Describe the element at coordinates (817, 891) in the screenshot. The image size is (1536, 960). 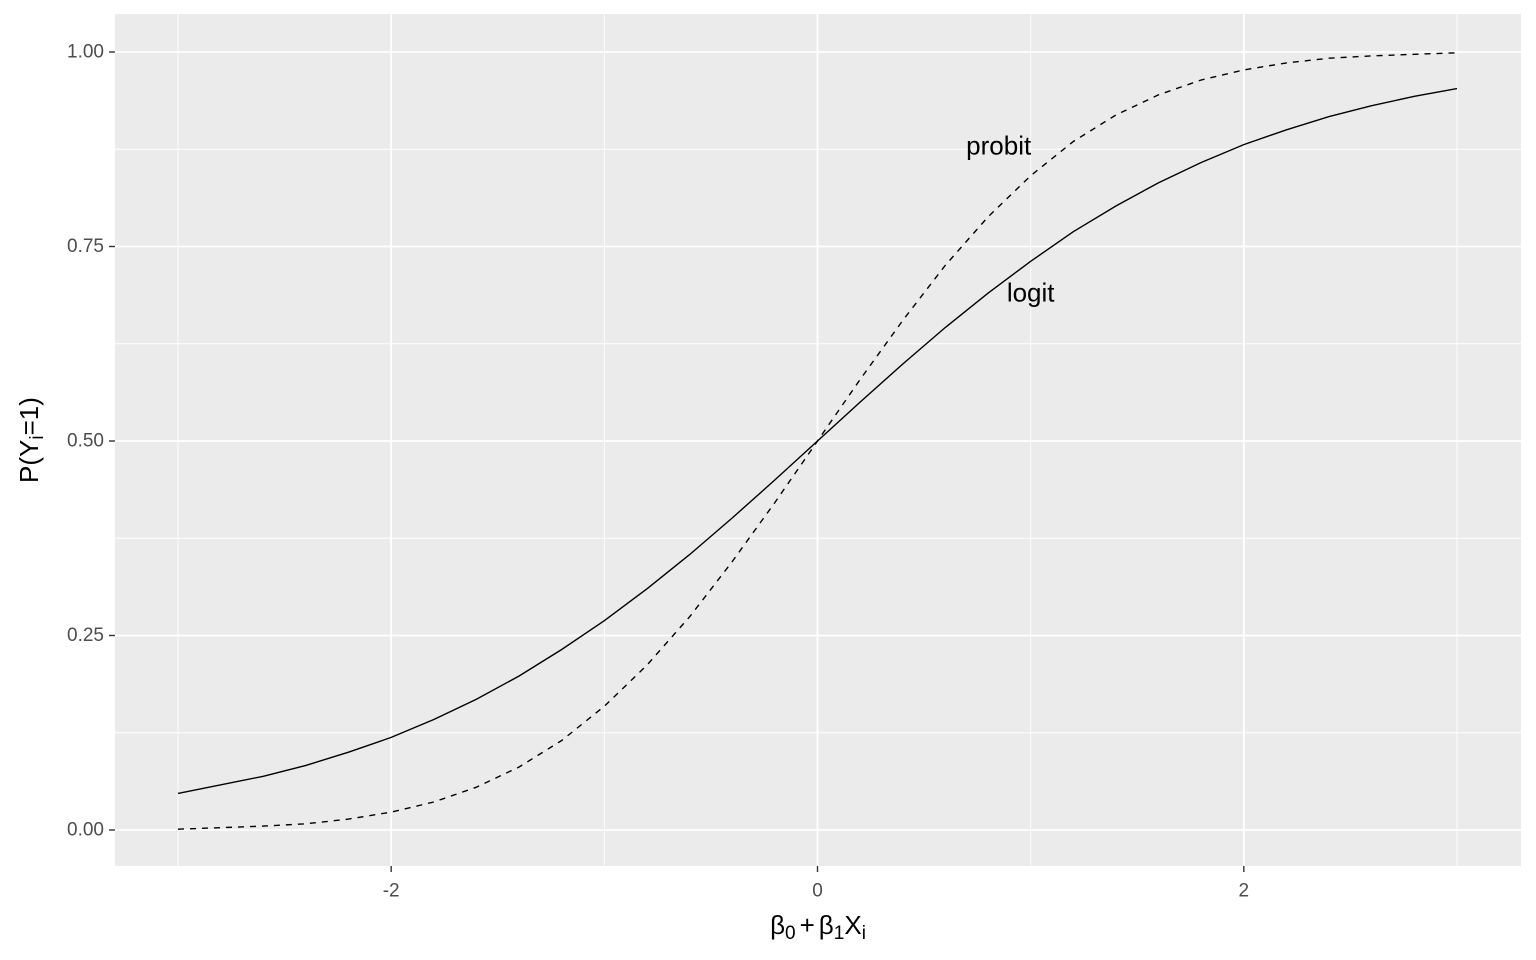
I see `x-tick-label: 0` at that location.